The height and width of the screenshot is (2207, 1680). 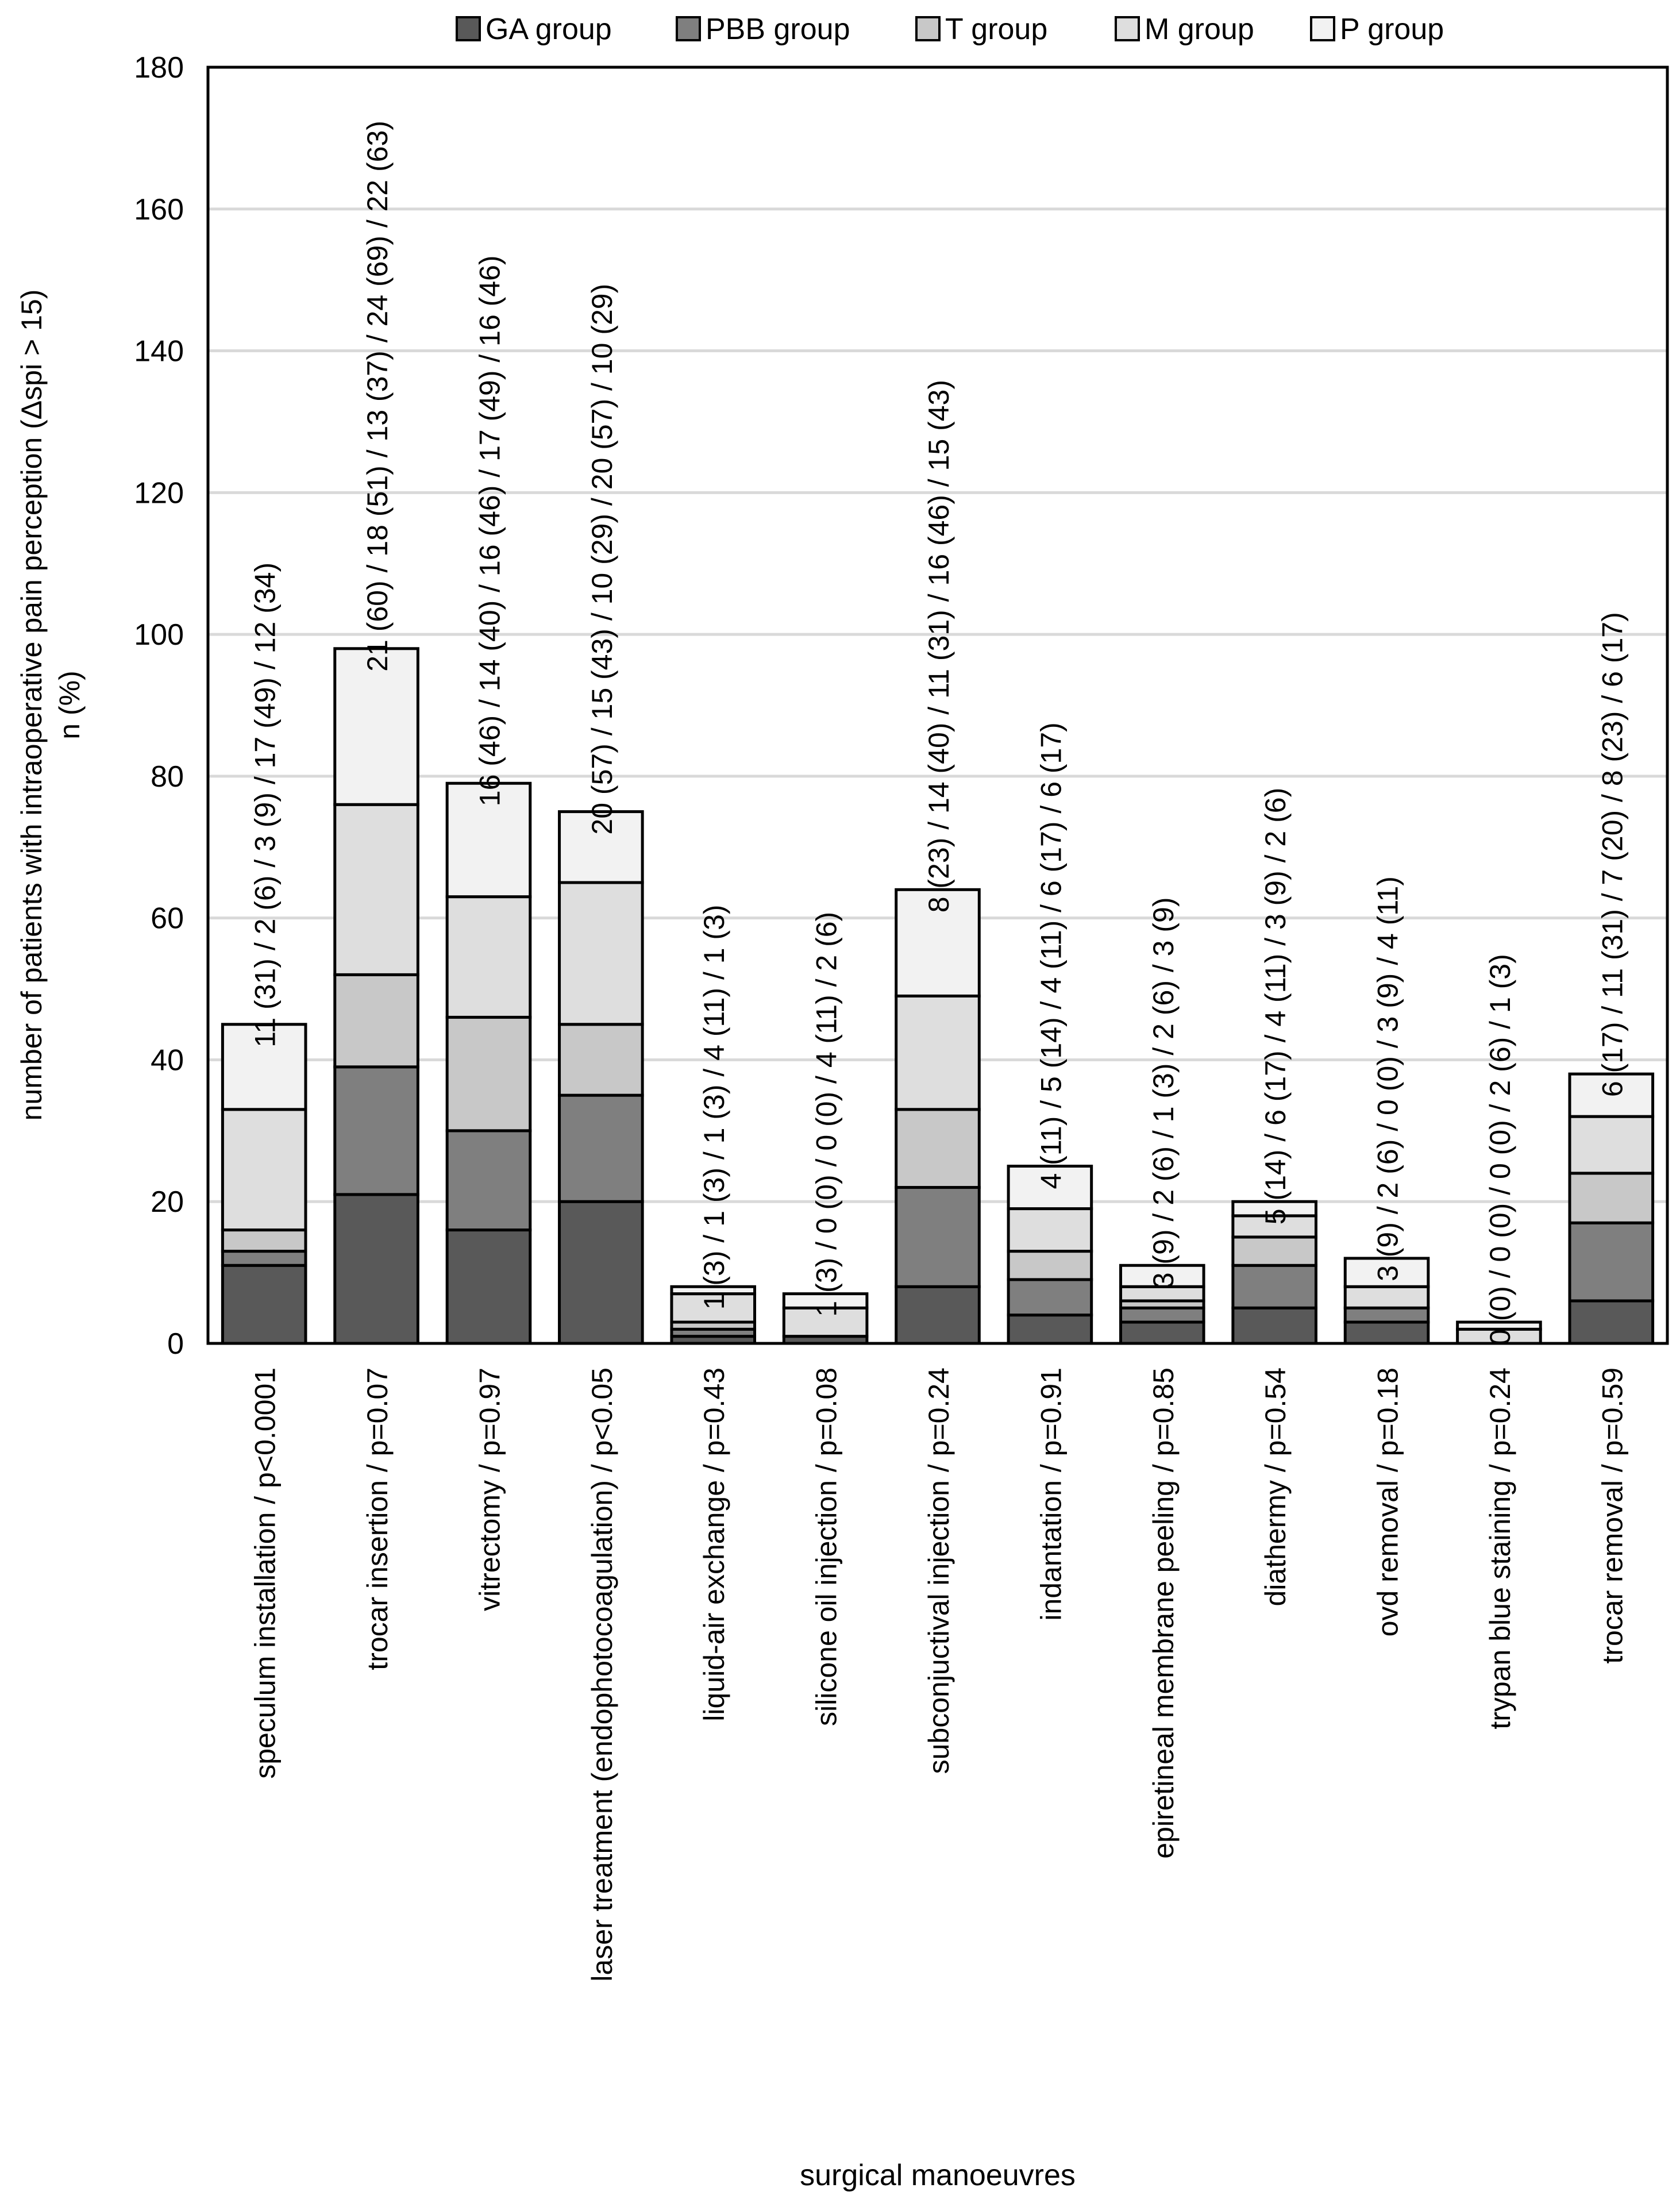 What do you see at coordinates (1164, 1093) in the screenshot?
I see `bar-annotation-label: 3 (9) / 2 (6) / 1 (3) / 2 (6) / 3 (9)` at bounding box center [1164, 1093].